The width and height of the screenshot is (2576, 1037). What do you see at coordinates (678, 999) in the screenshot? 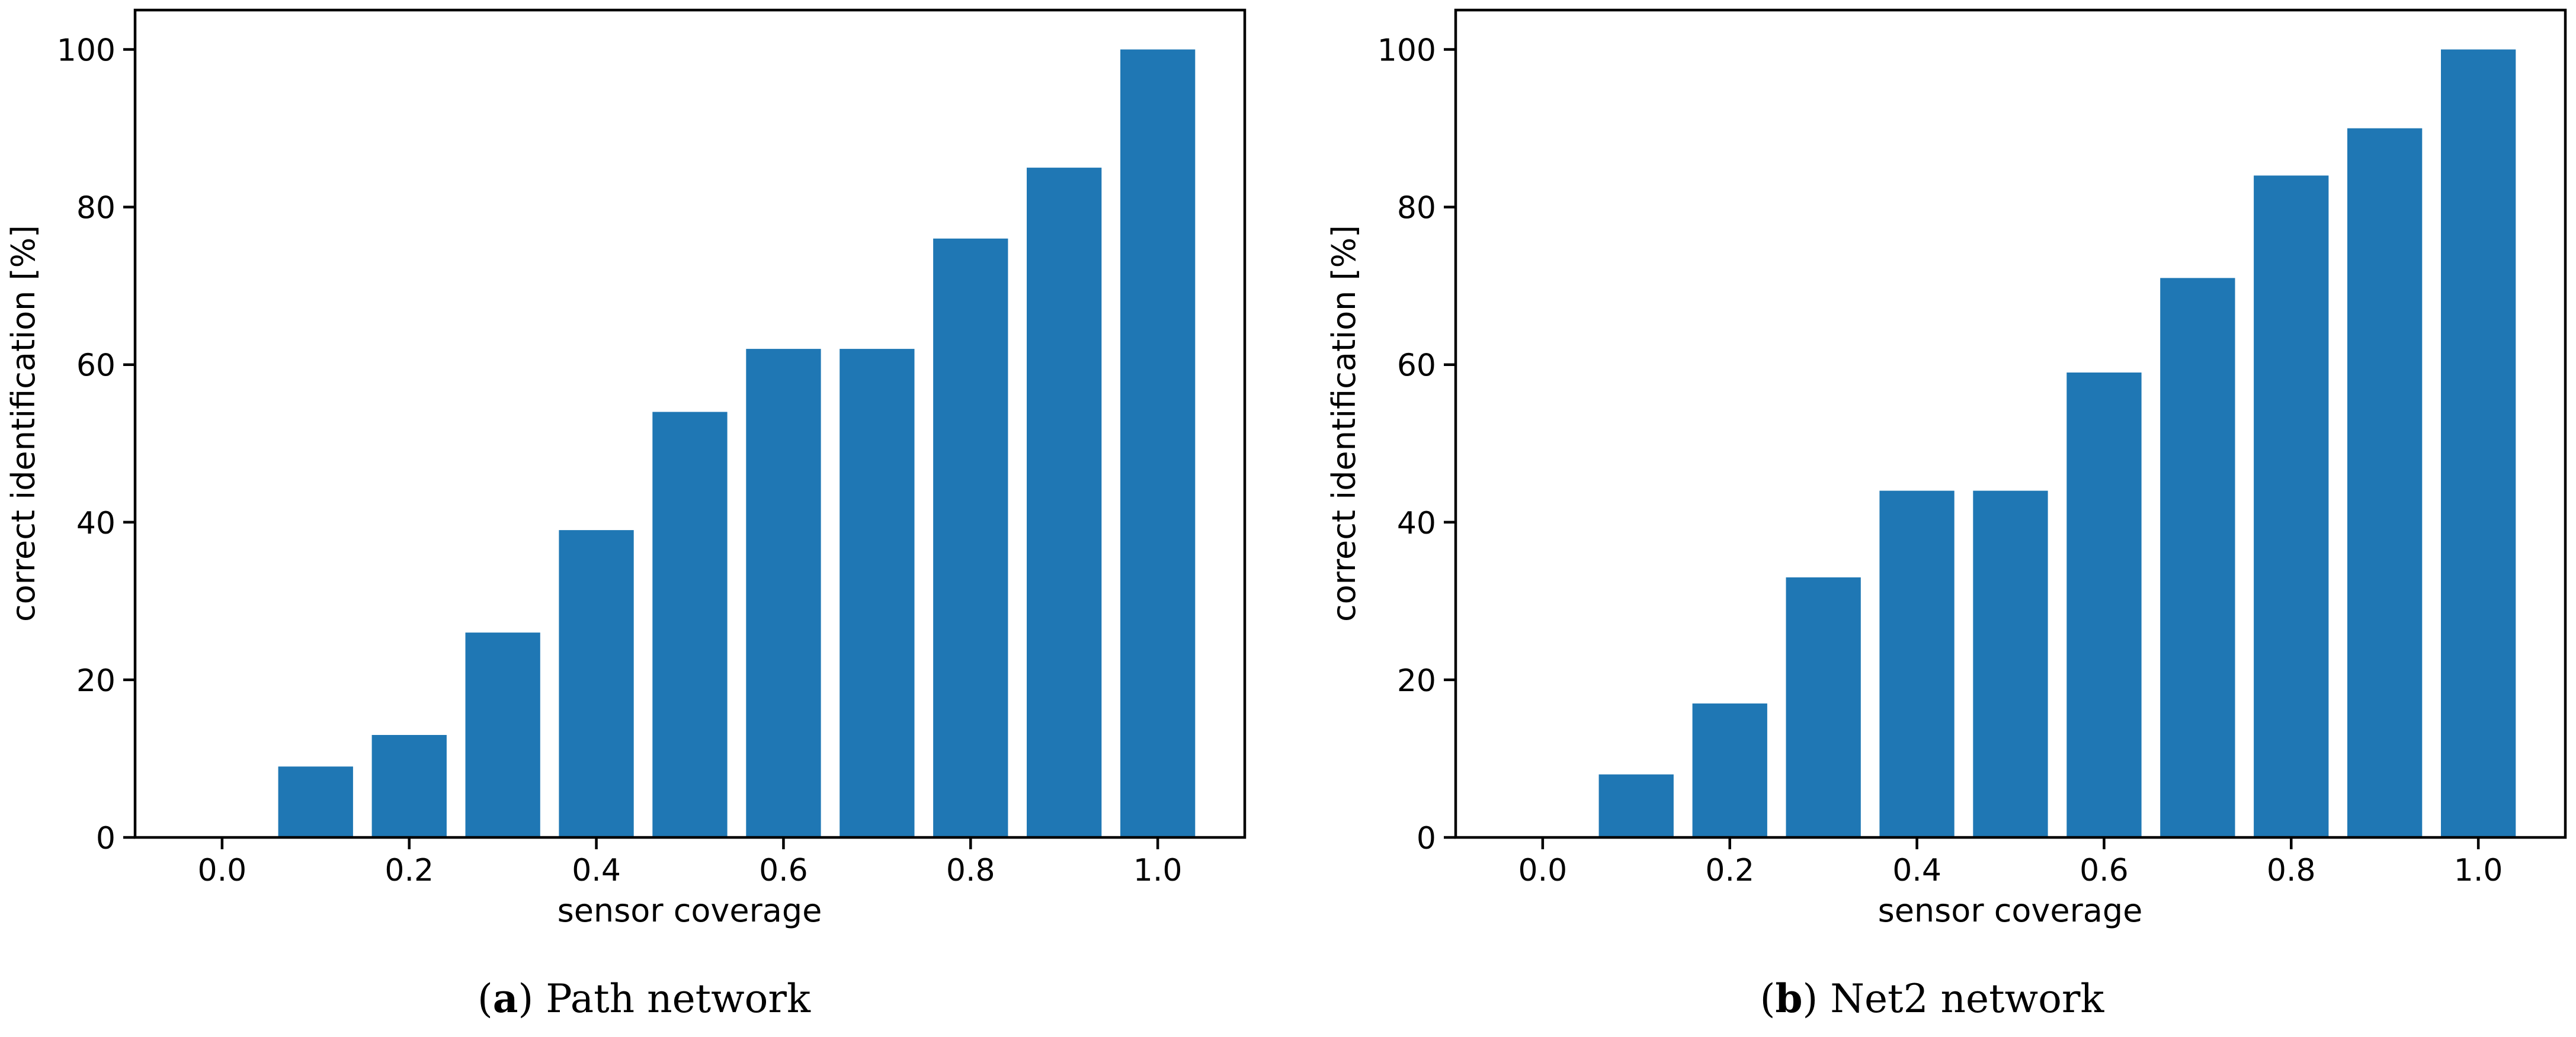
I see `caption-text: Path network` at bounding box center [678, 999].